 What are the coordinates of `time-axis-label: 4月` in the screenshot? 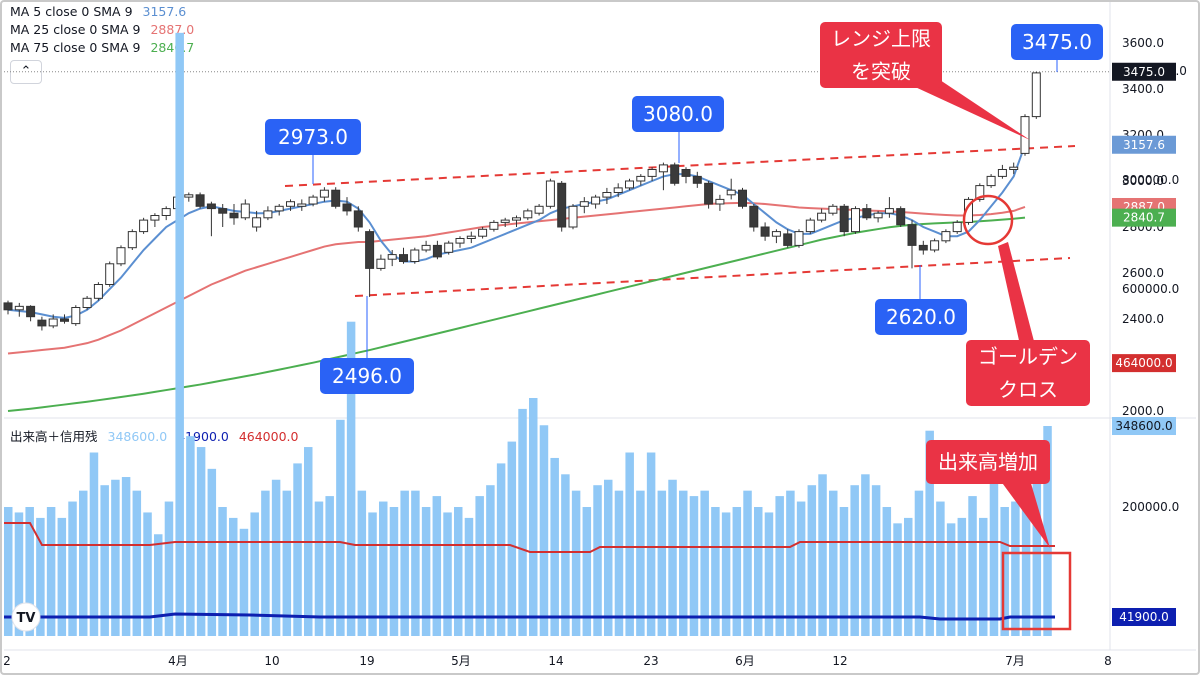 It's located at (178, 661).